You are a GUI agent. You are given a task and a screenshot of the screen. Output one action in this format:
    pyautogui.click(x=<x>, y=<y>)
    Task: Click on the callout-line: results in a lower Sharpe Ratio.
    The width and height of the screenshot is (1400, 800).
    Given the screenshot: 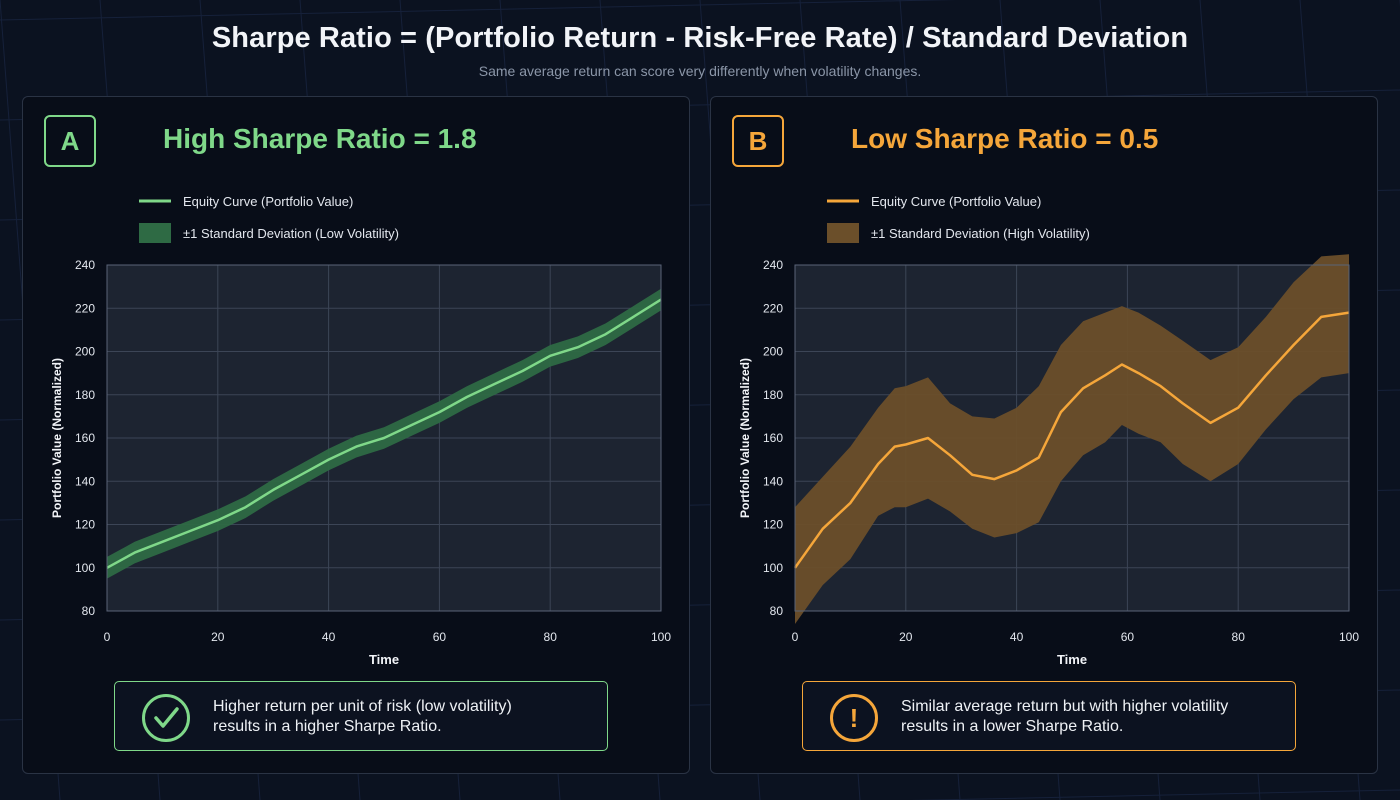 What is the action you would take?
    pyautogui.click(x=1012, y=726)
    